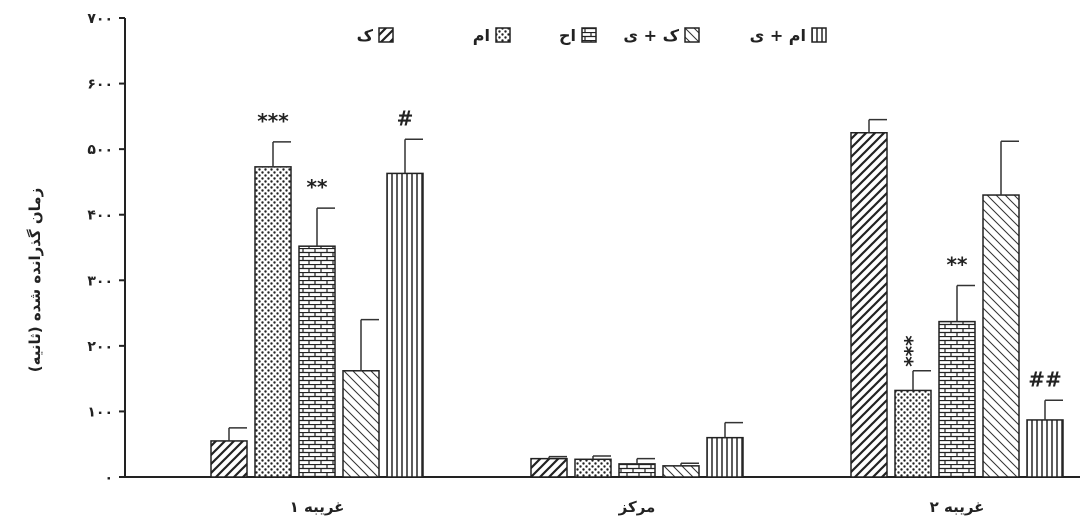 The width and height of the screenshot is (1091, 530). What do you see at coordinates (108, 478) in the screenshot?
I see `y-tick-label: ۰` at bounding box center [108, 478].